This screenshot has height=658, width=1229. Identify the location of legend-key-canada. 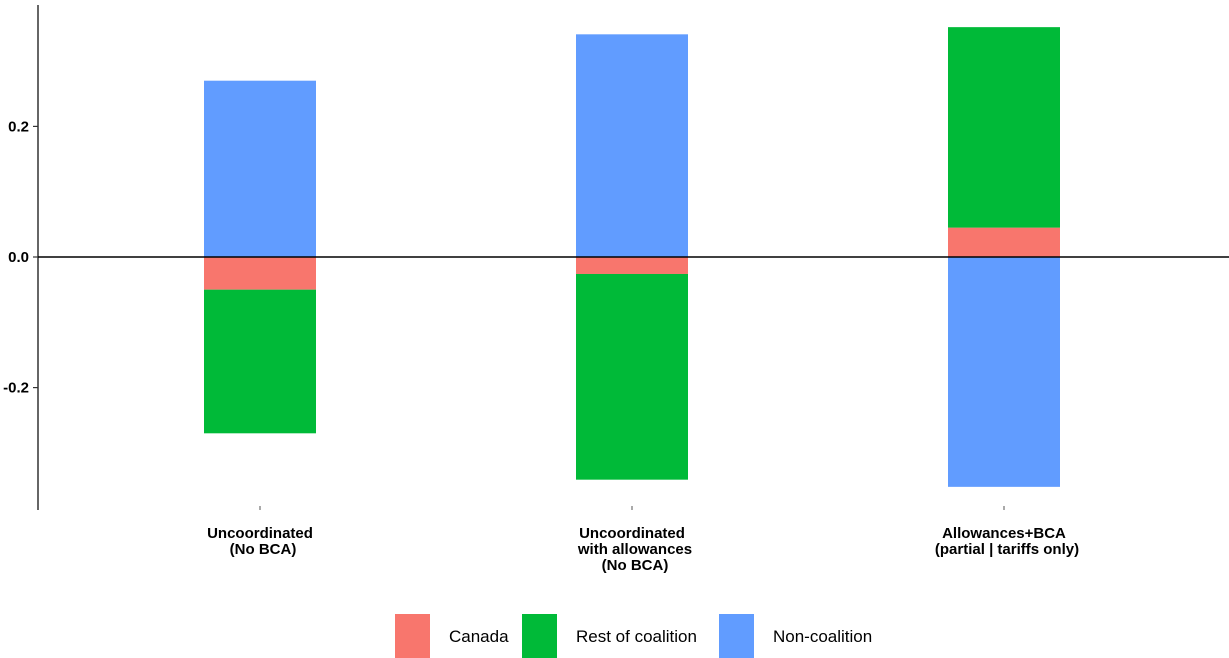
(412, 636).